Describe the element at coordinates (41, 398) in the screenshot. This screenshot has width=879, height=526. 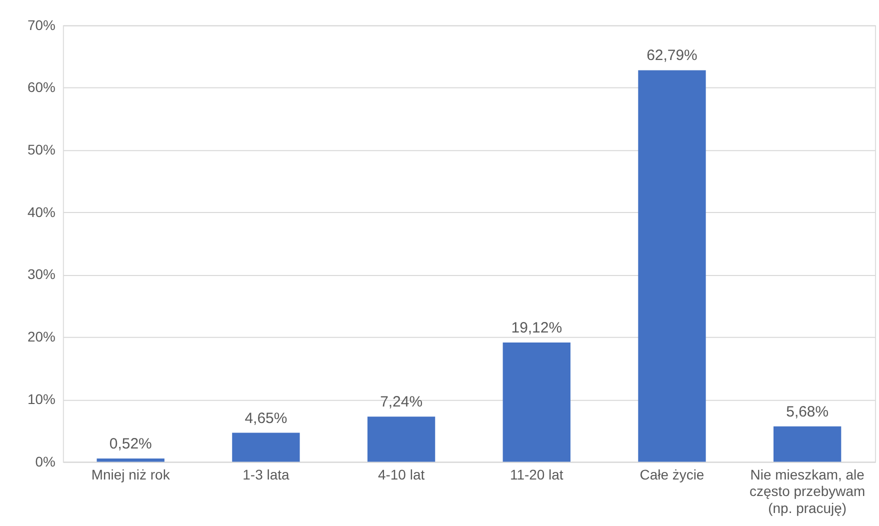
I see `y-tick-label: 10%` at that location.